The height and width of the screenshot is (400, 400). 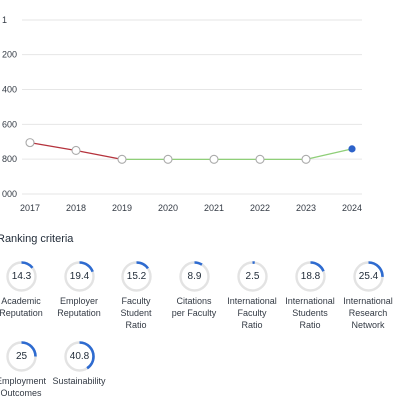 What do you see at coordinates (9, 107) in the screenshot?
I see `y-axis-ticks: 1 200 400 600 800 000` at bounding box center [9, 107].